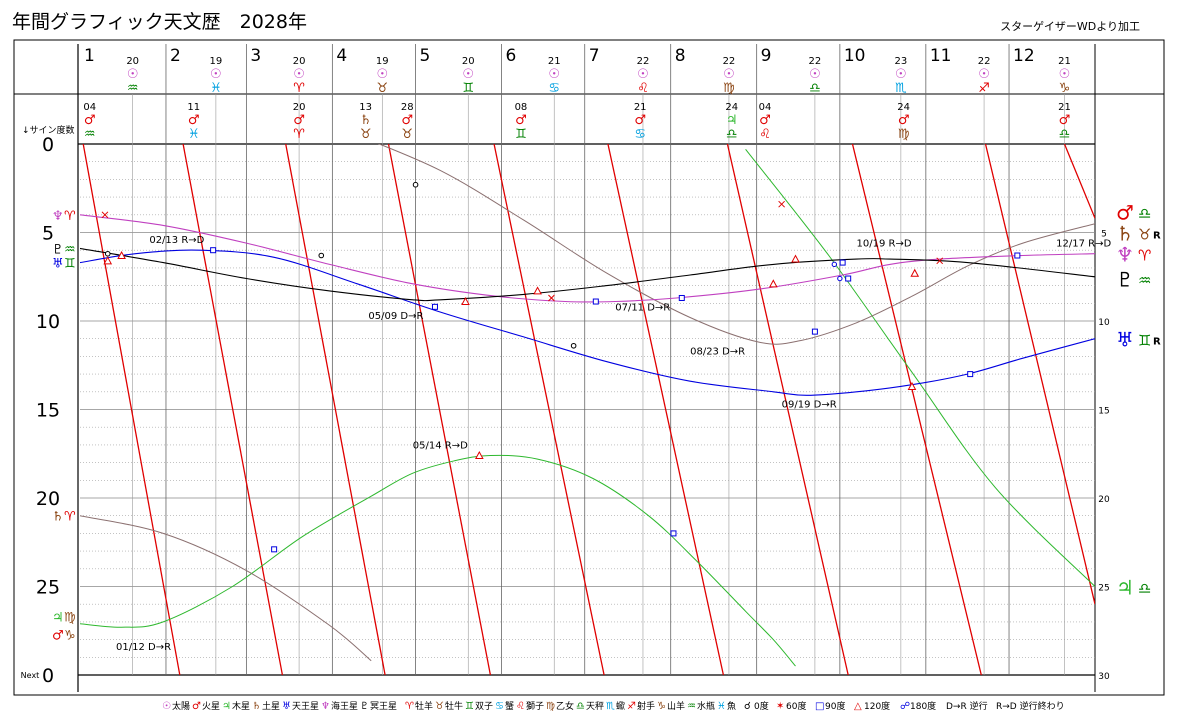 Image resolution: width=1182 pixels, height=720 pixels. Describe the element at coordinates (1125, 234) in the screenshot. I see `right-planet-glyph: ♄` at that location.